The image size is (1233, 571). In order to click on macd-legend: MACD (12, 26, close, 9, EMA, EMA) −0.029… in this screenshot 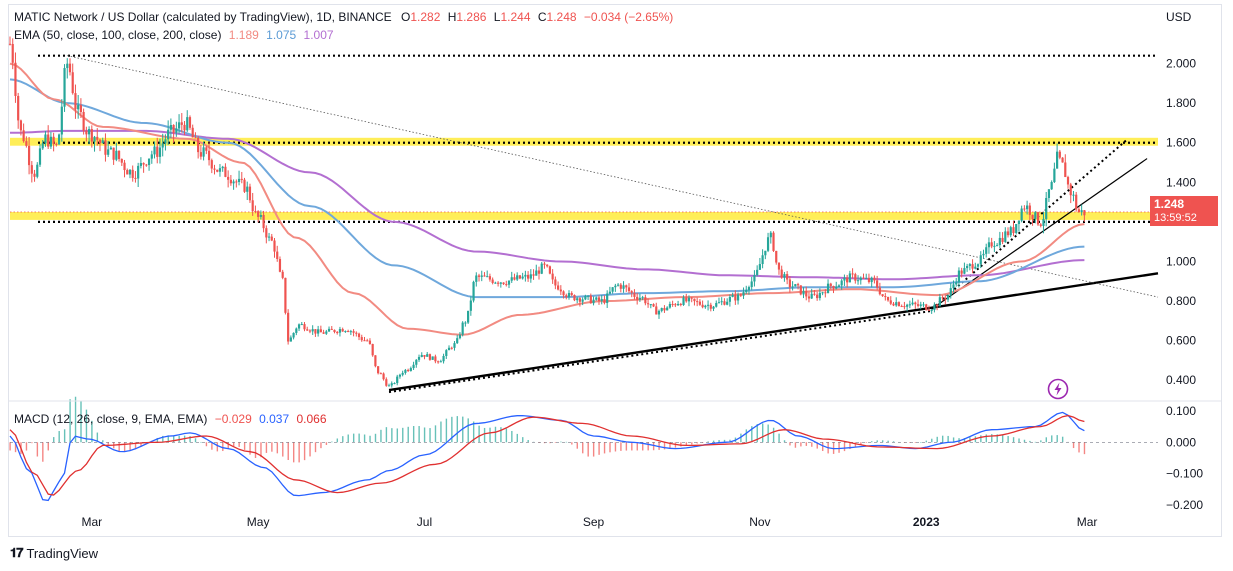, I will do `click(170, 419)`.